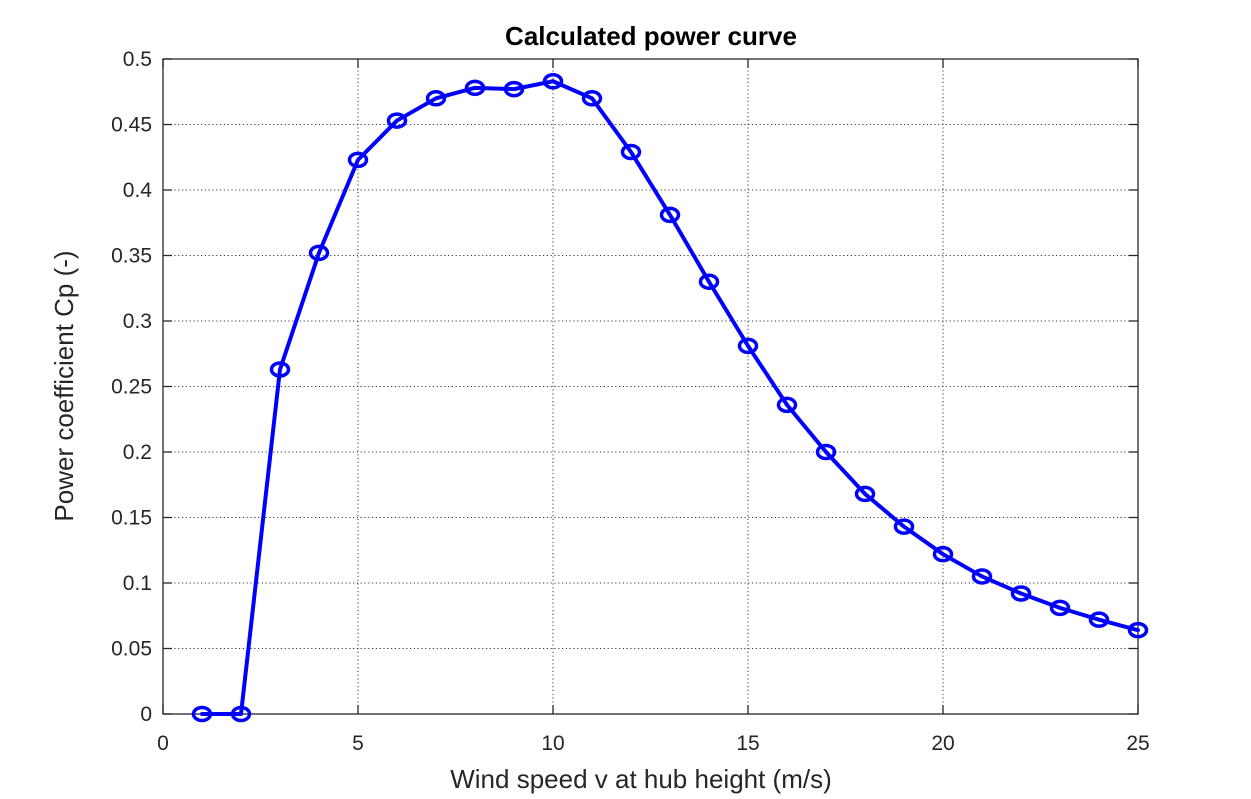 This screenshot has height=799, width=1251. What do you see at coordinates (1137, 743) in the screenshot?
I see `x-tick-label: 25` at bounding box center [1137, 743].